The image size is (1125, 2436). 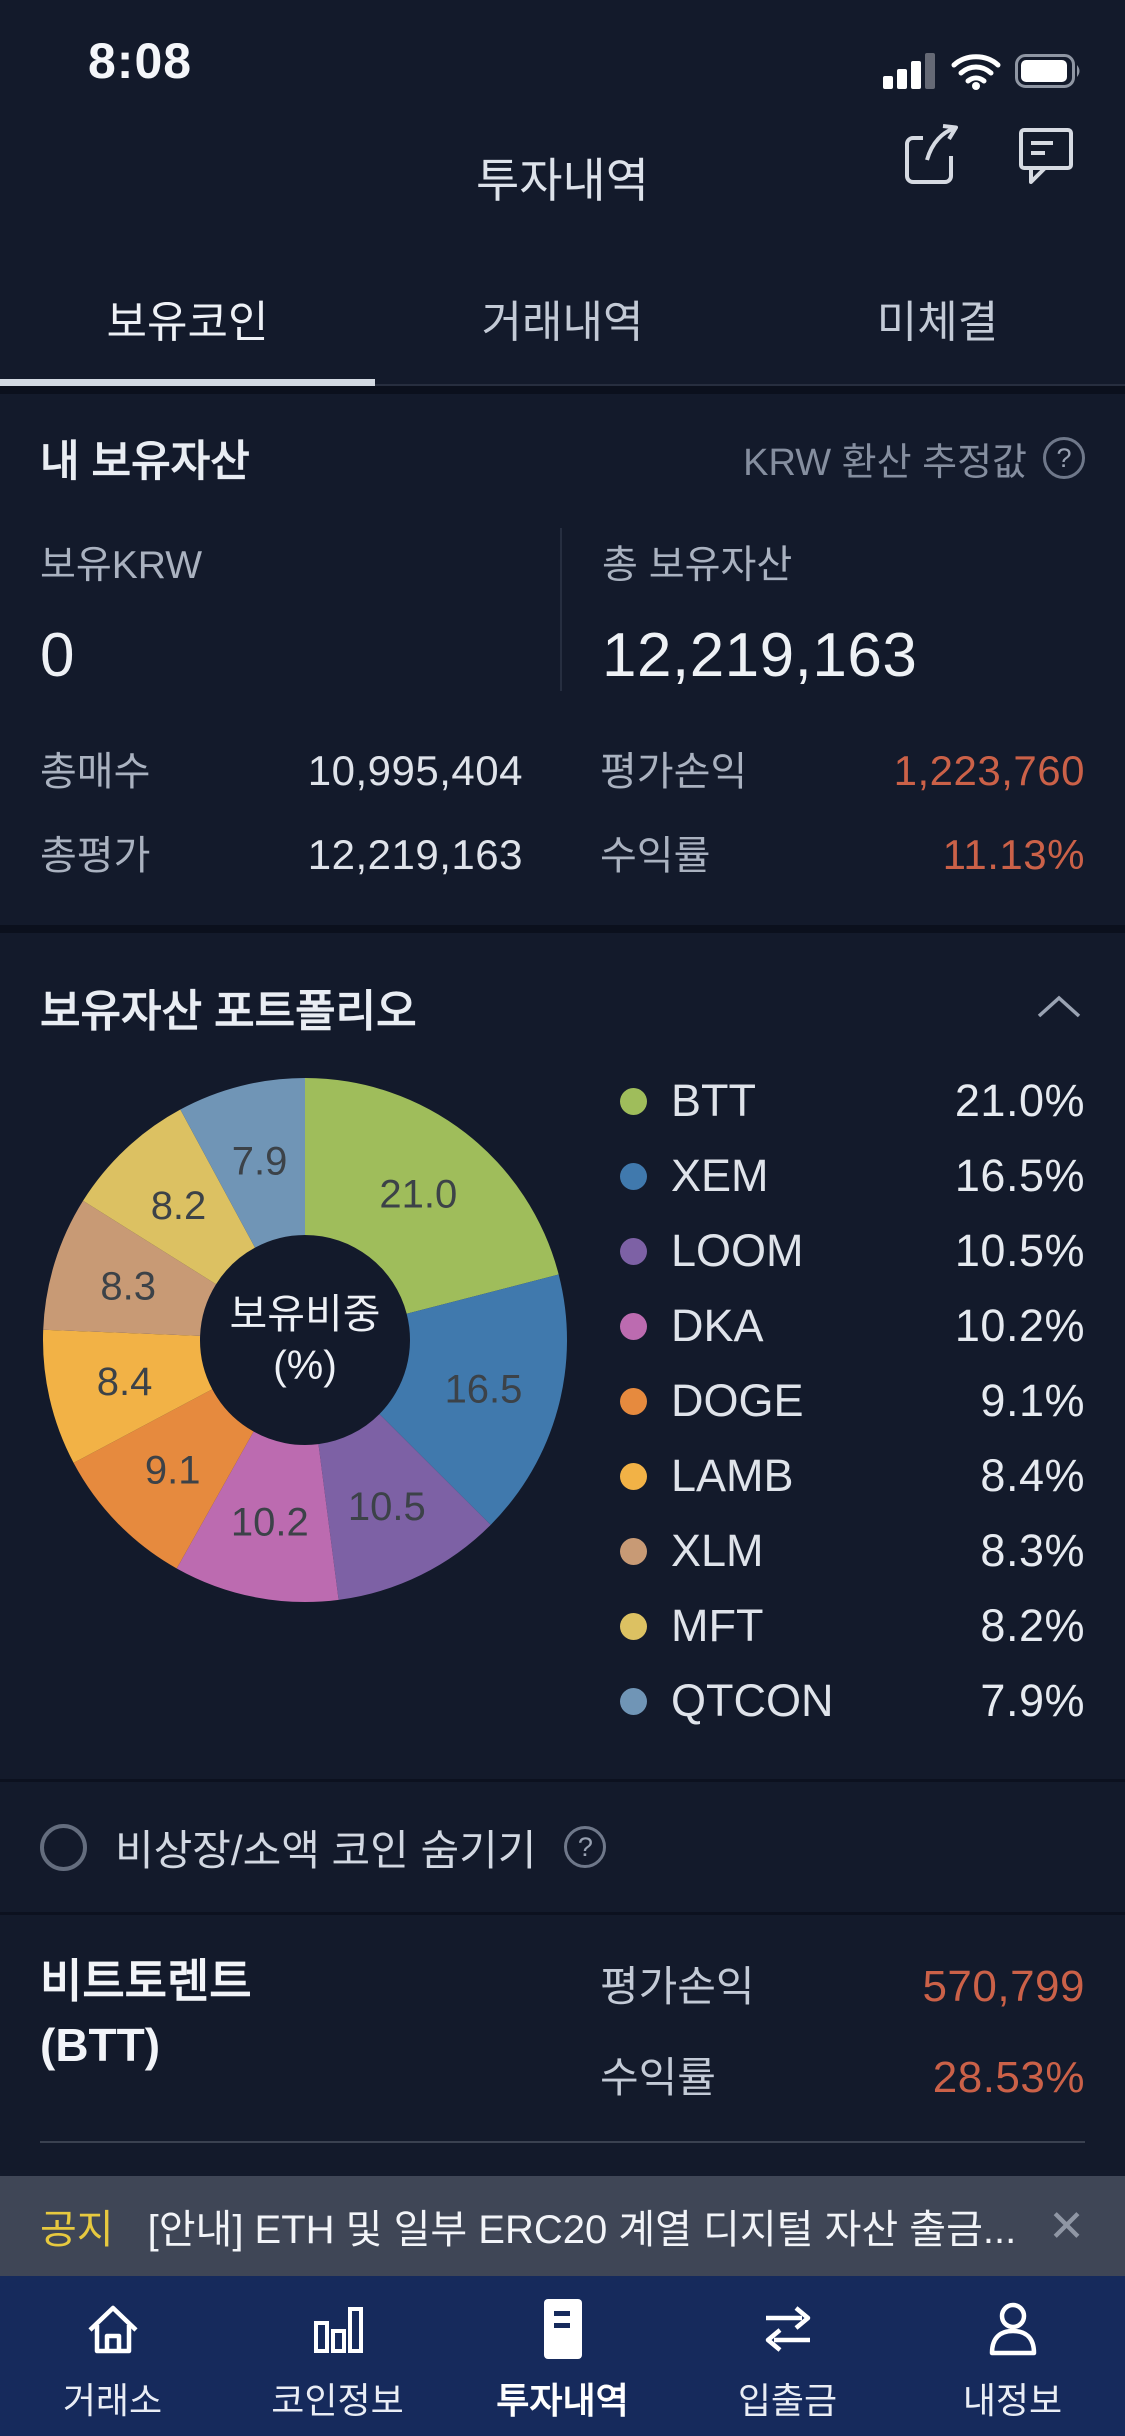 What do you see at coordinates (281, 852) in the screenshot?
I see `total-eval-row: 총평가 12,219,163` at bounding box center [281, 852].